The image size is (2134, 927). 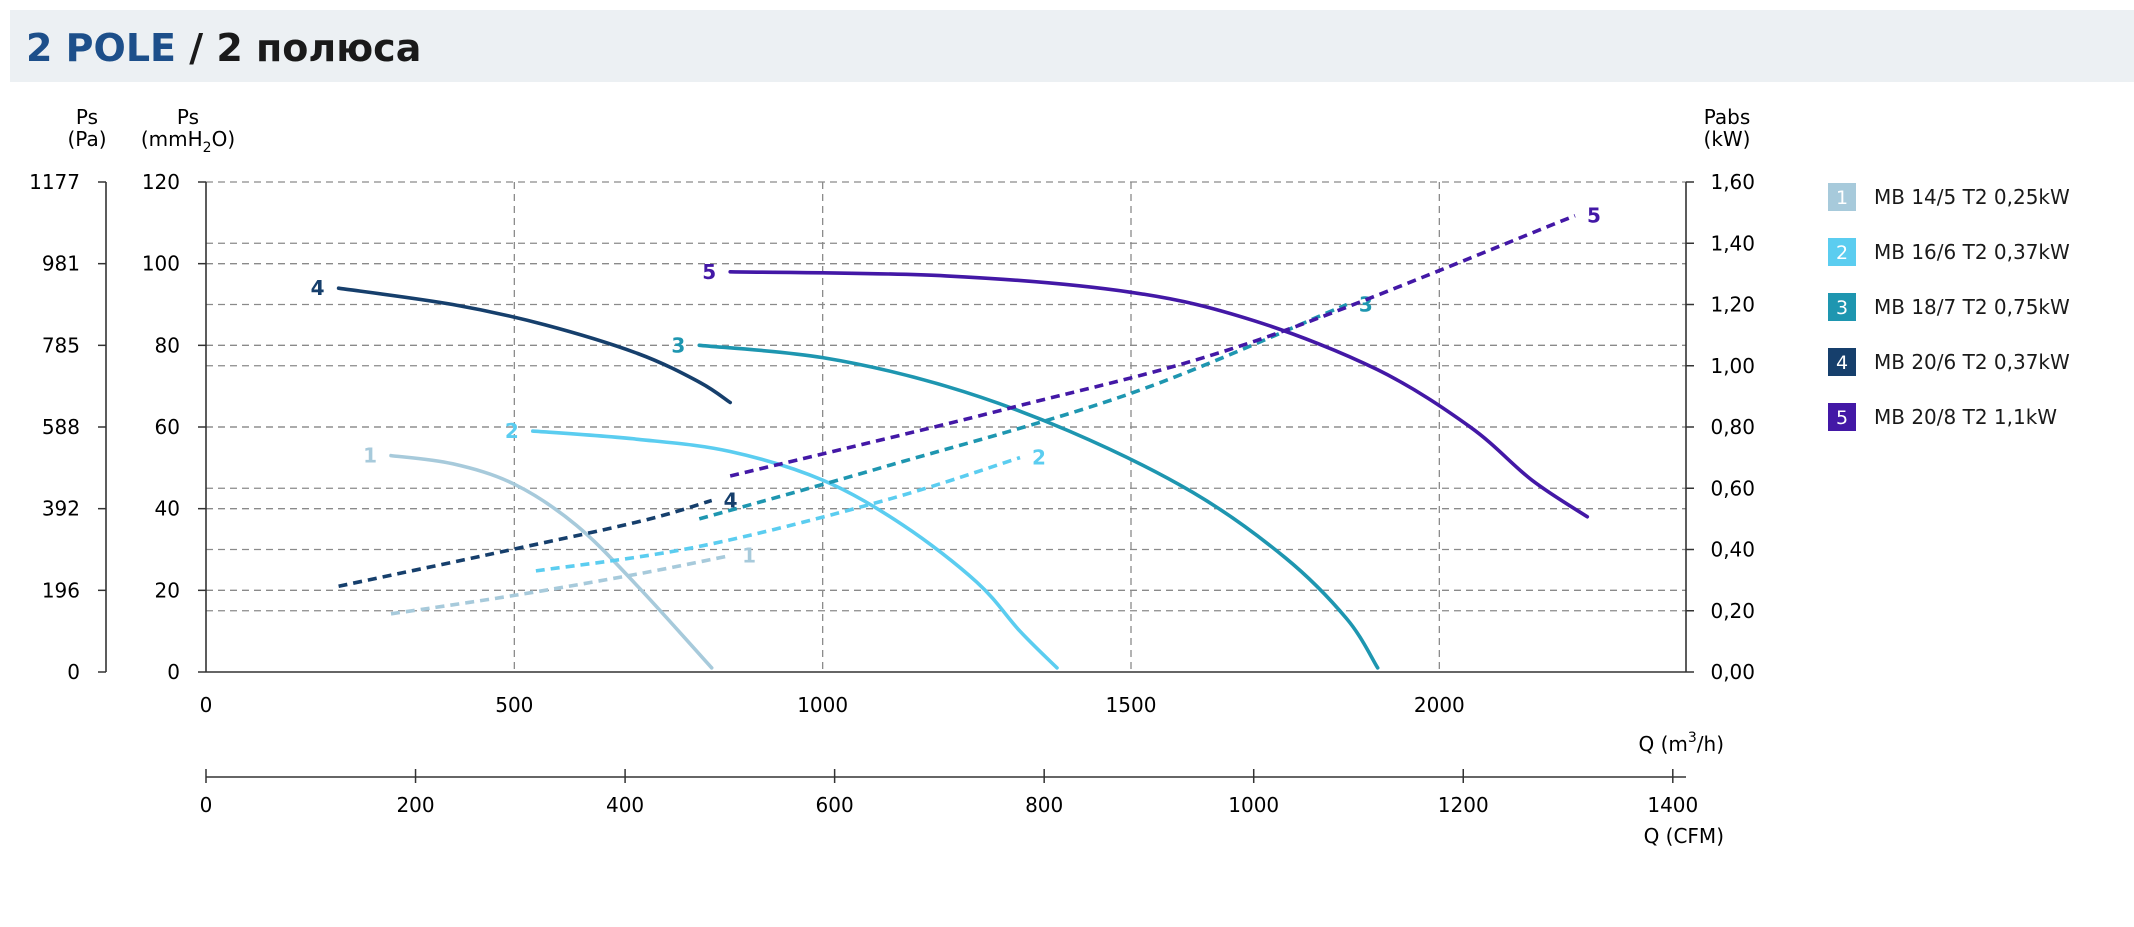 I want to click on power-curve-label-4: 4, so click(x=731, y=501).